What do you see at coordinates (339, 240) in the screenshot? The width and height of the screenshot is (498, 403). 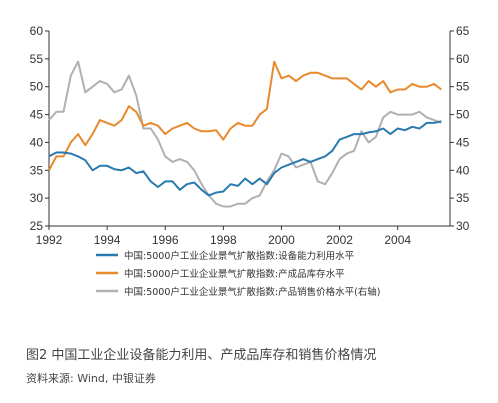 I see `x-tick-label: 2002` at bounding box center [339, 240].